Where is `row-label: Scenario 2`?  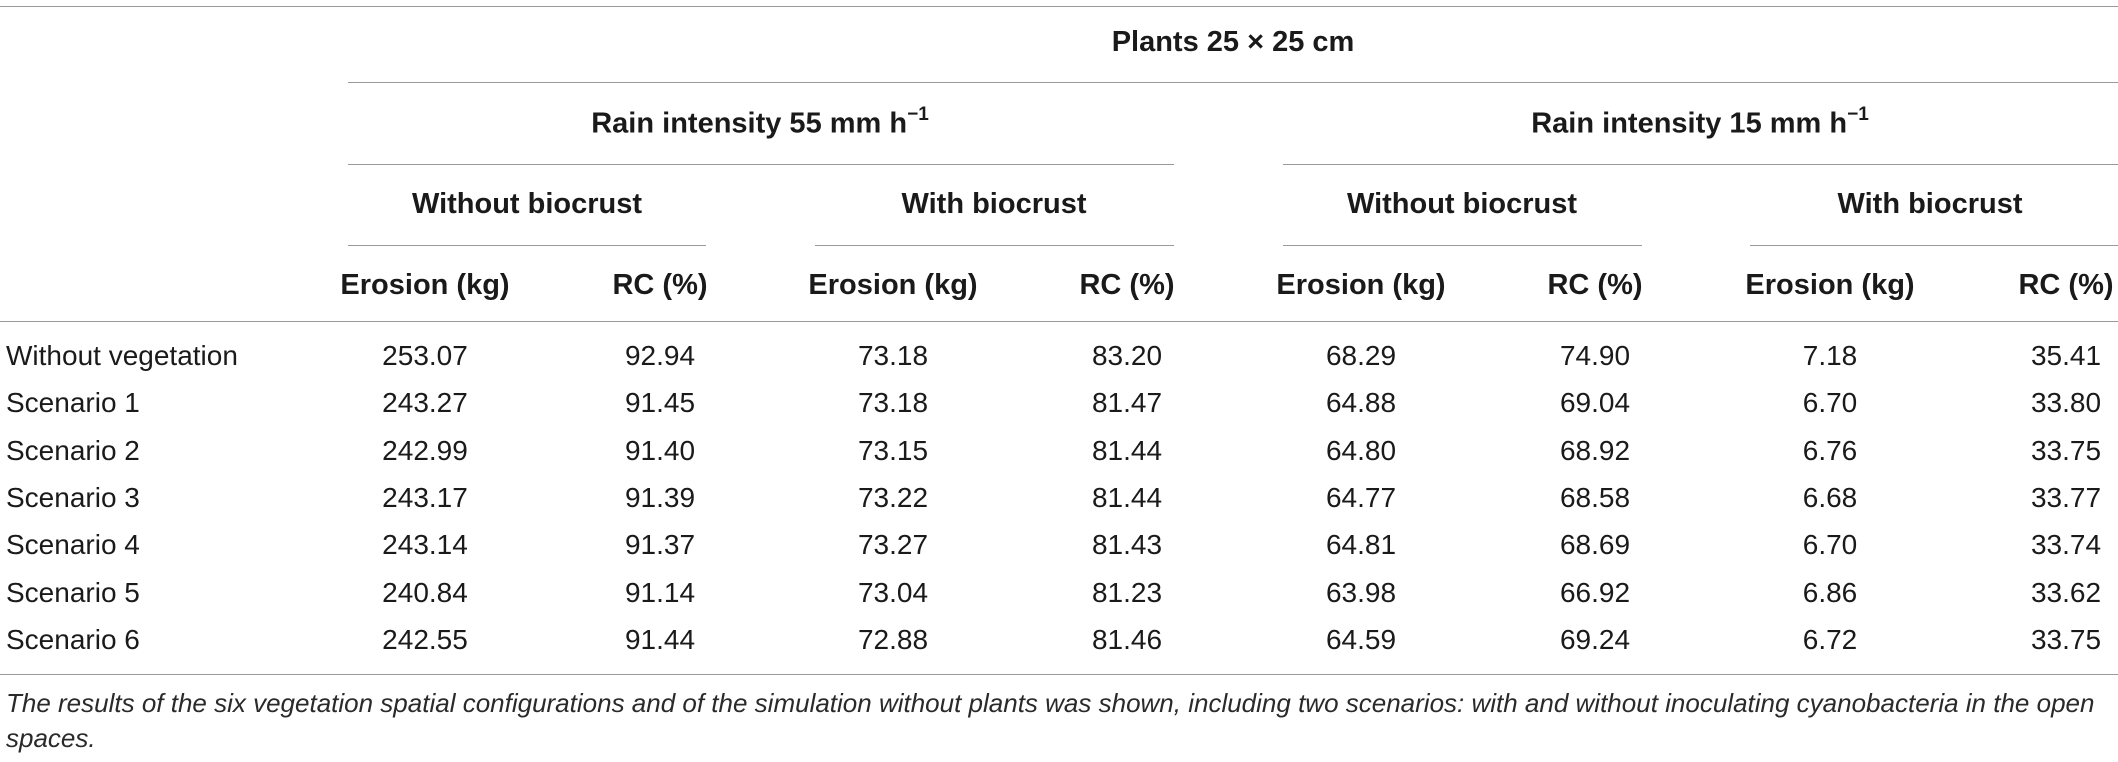
row-label: Scenario 2 is located at coordinates (73, 450).